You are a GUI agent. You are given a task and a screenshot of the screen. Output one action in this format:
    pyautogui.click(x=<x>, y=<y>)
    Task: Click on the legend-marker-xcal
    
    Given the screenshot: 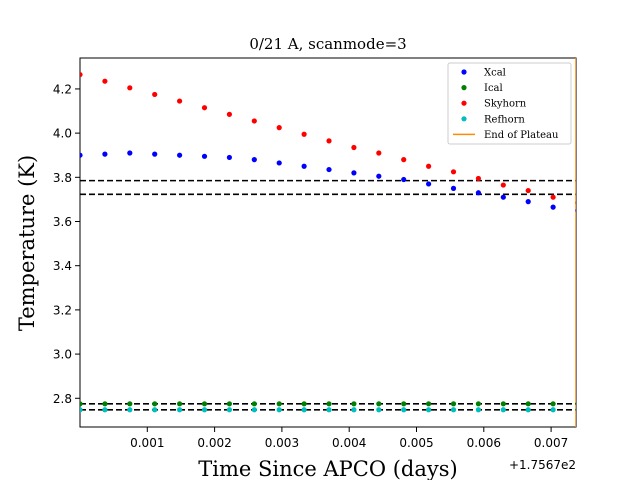 What is the action you would take?
    pyautogui.click(x=464, y=72)
    